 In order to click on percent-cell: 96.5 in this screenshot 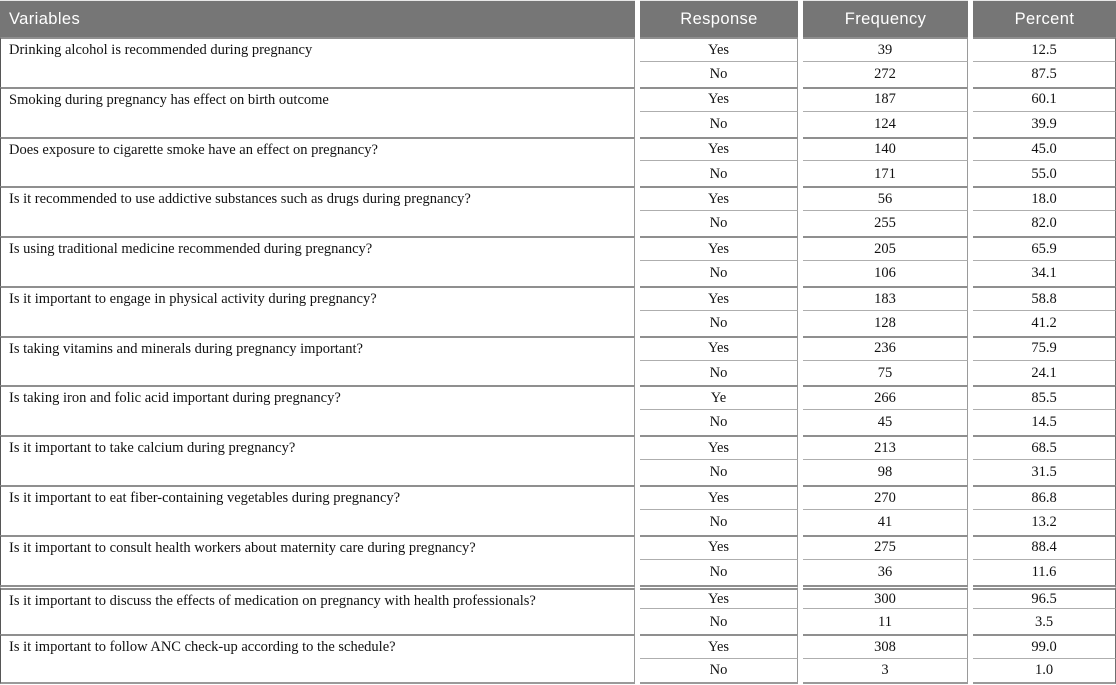, I will do `click(1044, 597)`.